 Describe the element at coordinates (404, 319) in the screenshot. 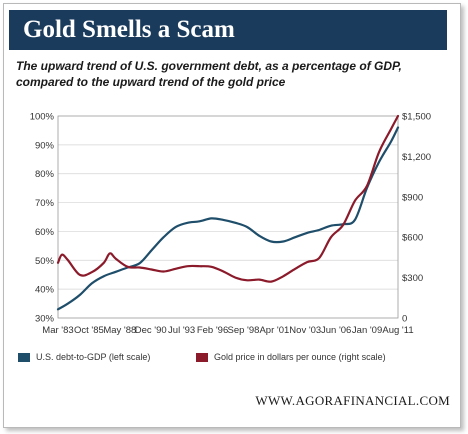

I see `right-tick-label: 0` at that location.